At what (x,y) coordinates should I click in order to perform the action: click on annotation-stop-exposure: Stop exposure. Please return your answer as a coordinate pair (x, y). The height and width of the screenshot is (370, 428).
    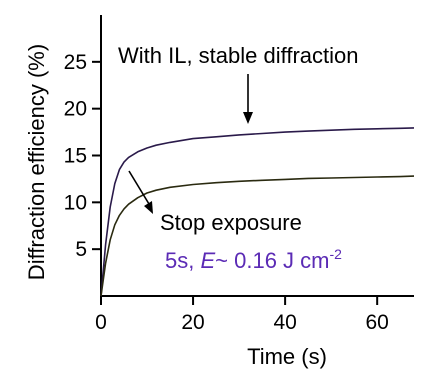
    Looking at the image, I should click on (231, 222).